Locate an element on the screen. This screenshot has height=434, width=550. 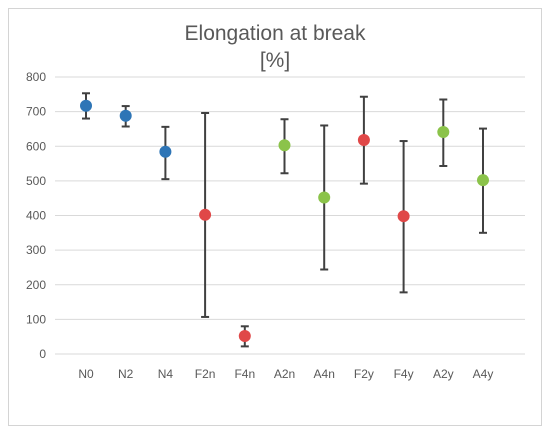
y-axis-ticks: 0 100 200 300 400 500 600 700 800 is located at coordinates (36, 215).